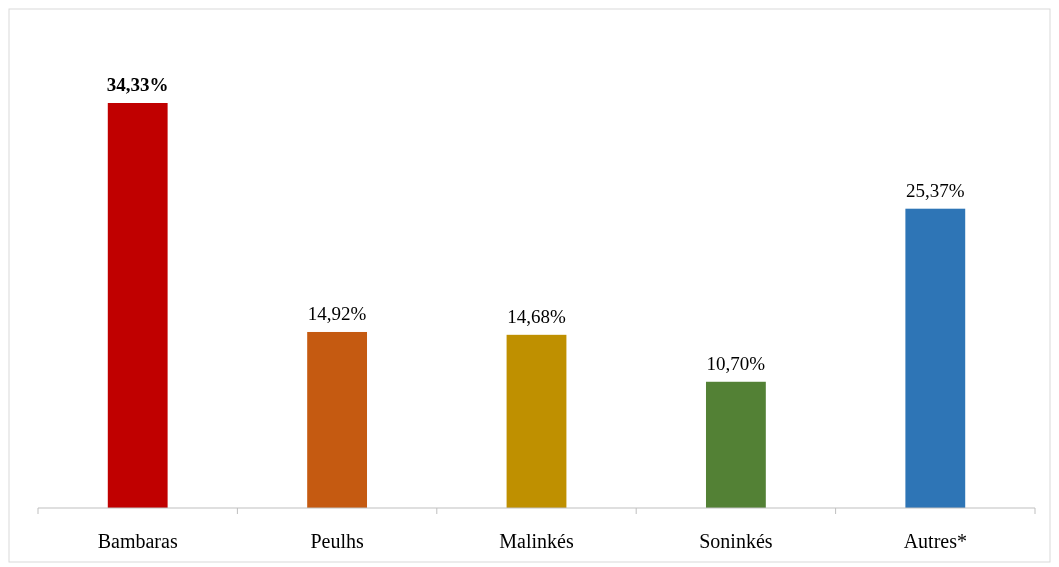 This screenshot has height=567, width=1059. I want to click on data-label: 14,92%, so click(337, 313).